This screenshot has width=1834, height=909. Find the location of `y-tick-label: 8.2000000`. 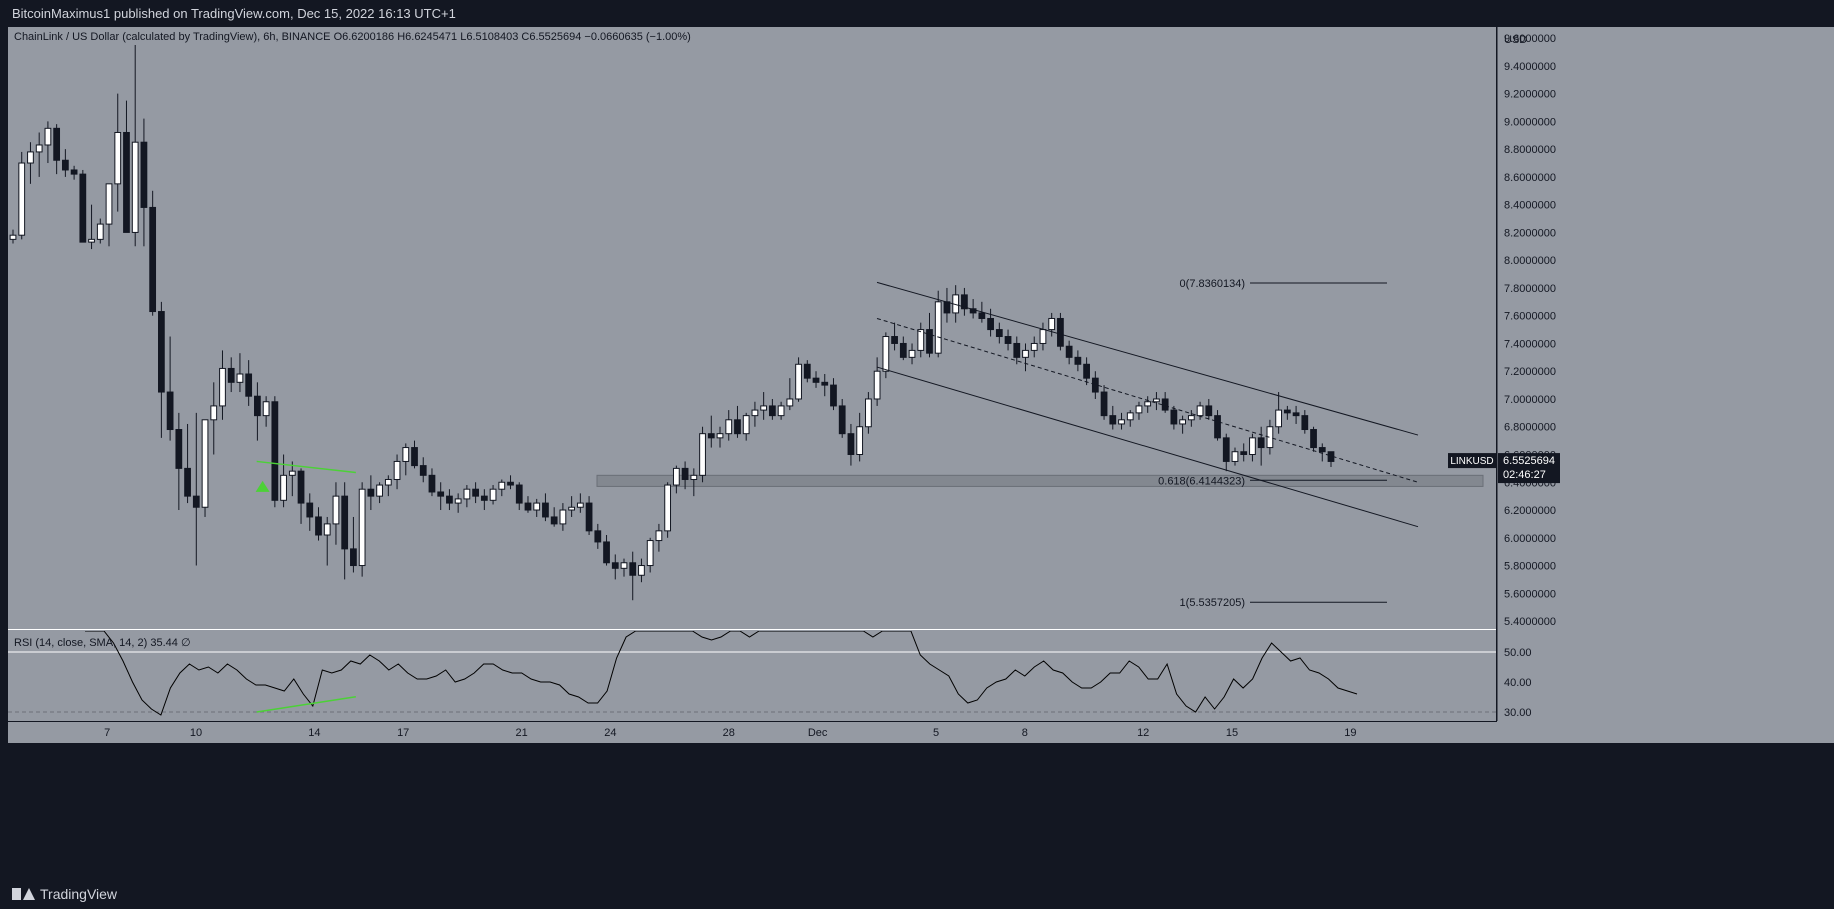

y-tick-label: 8.2000000 is located at coordinates (1530, 233).